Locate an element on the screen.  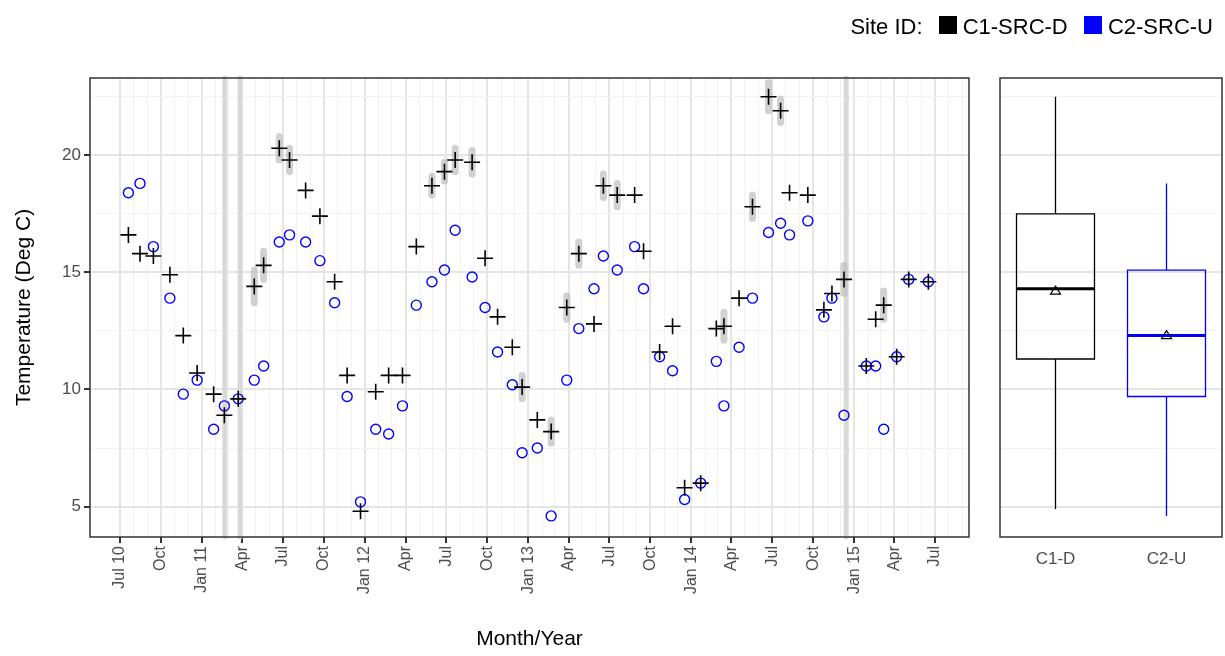
x-tick-label: Jan 14 is located at coordinates (690, 570).